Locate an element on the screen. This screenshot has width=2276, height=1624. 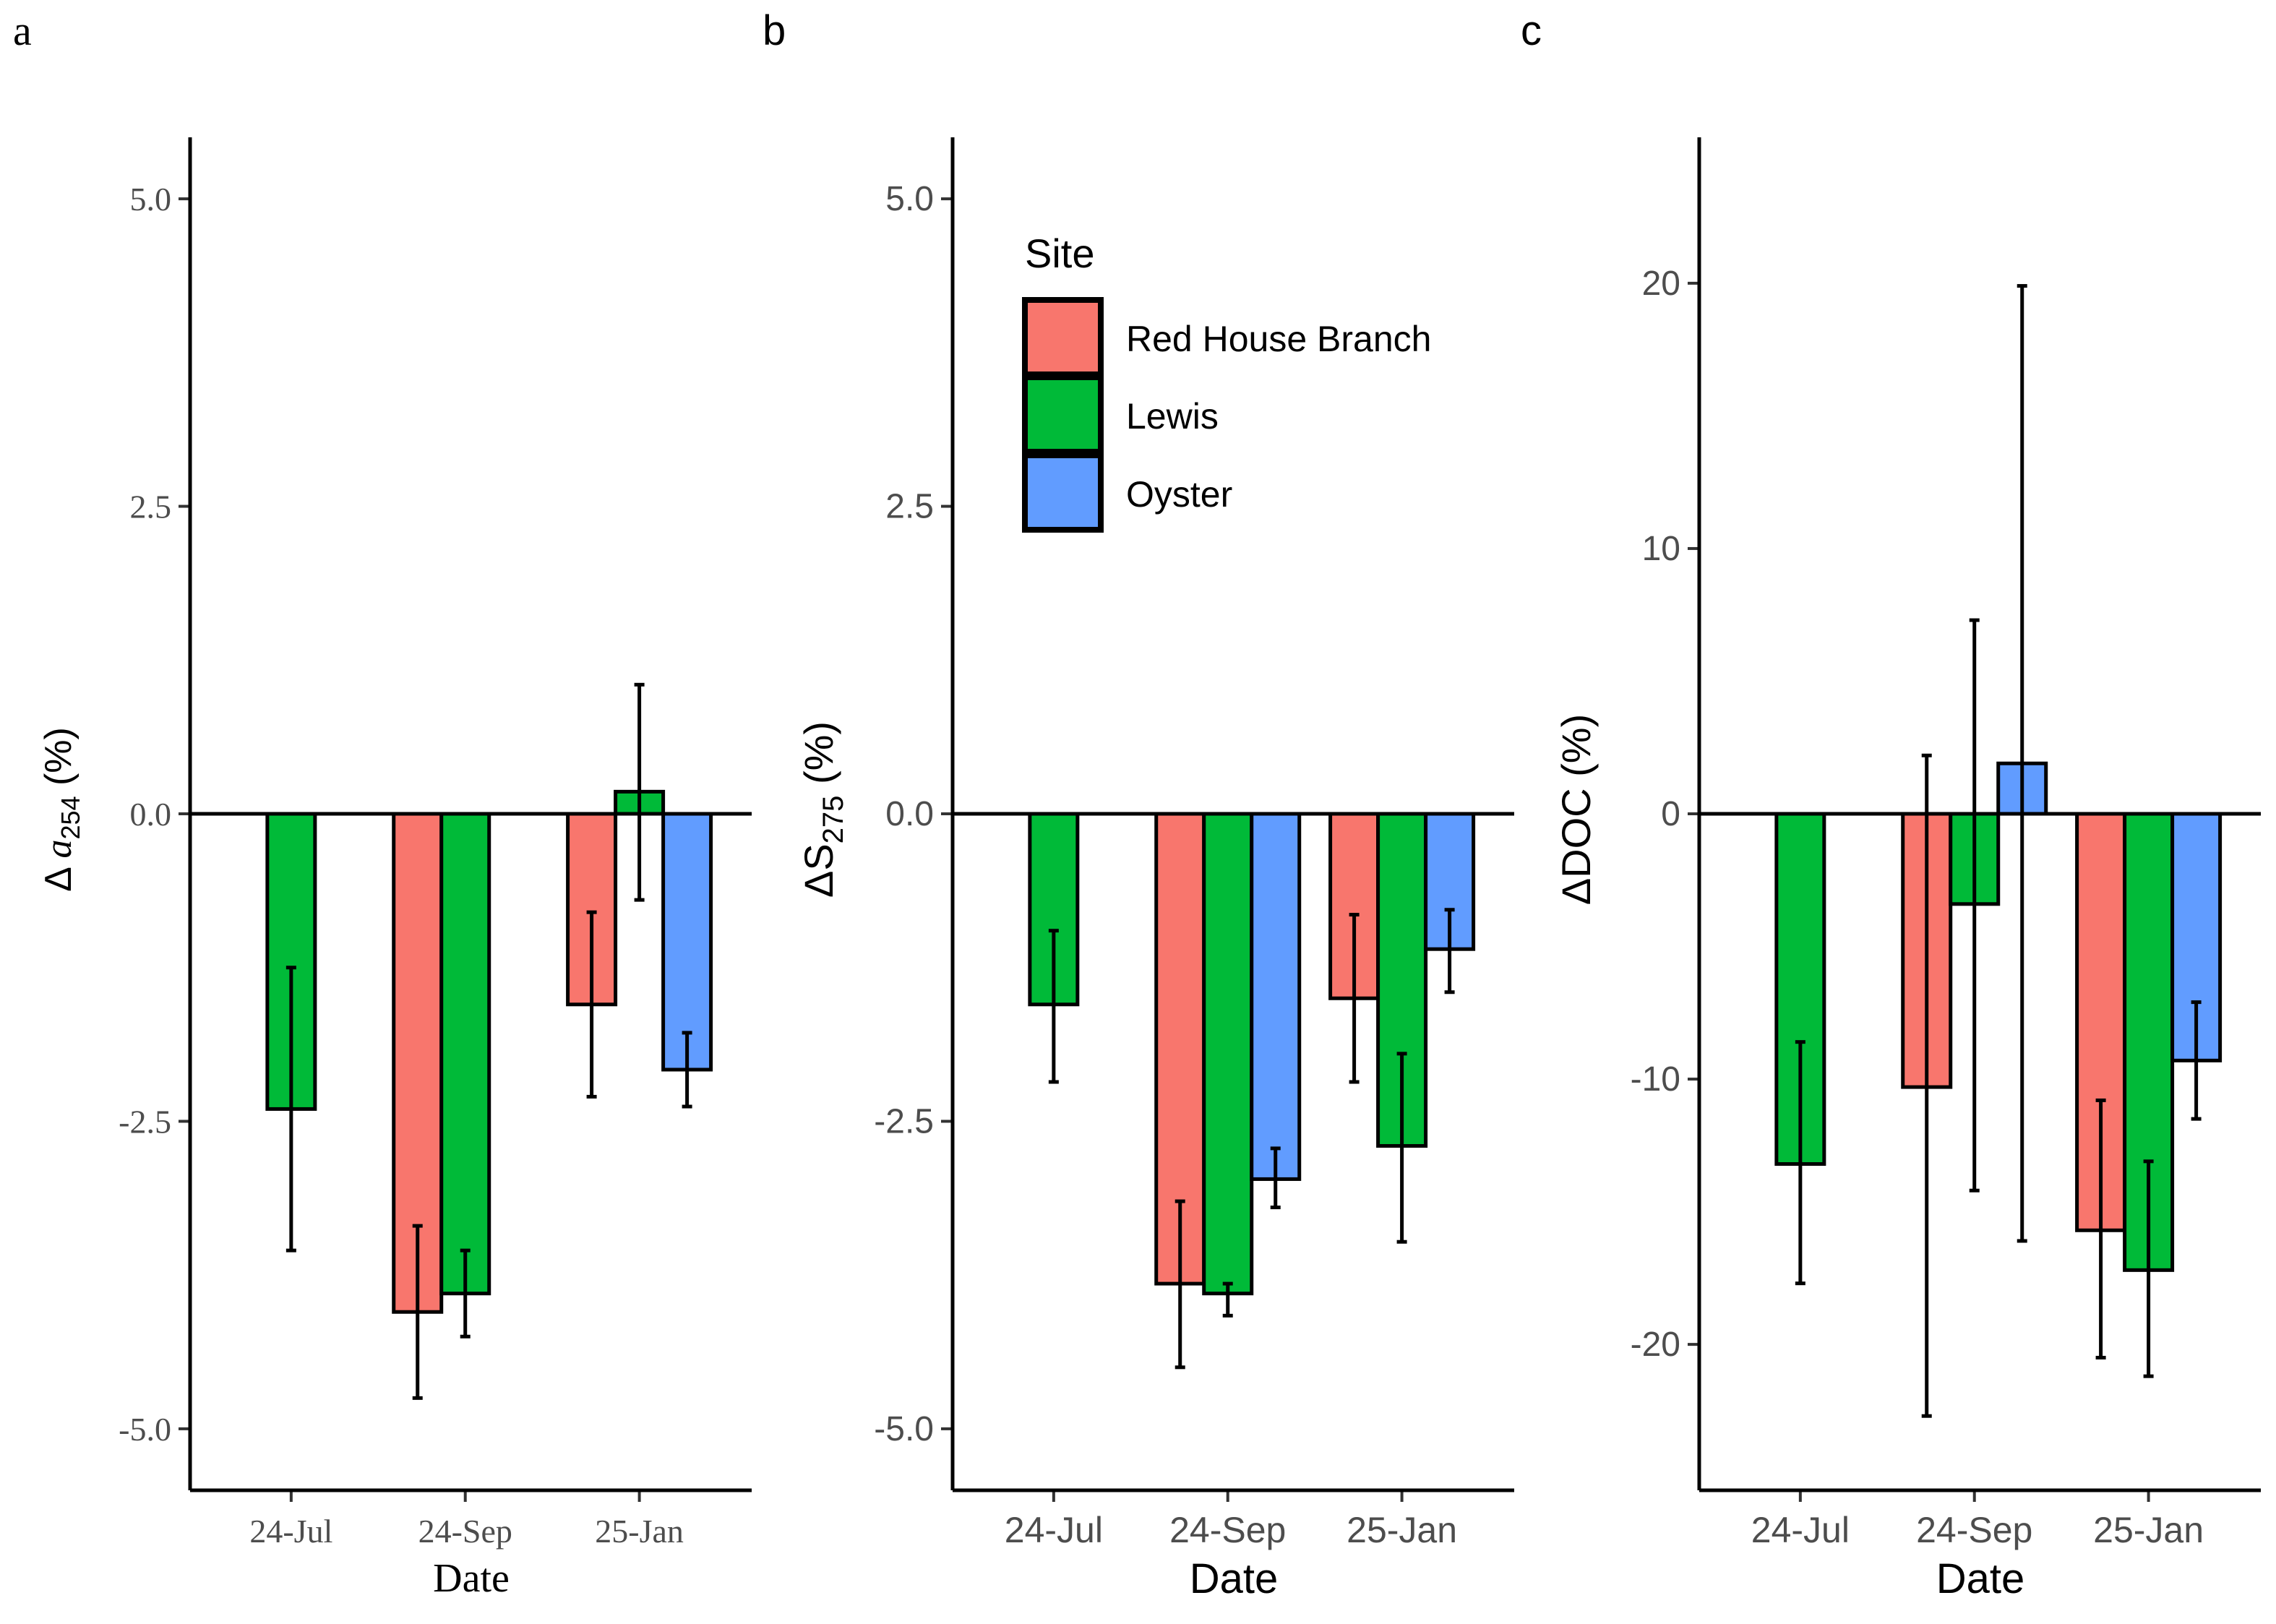
panel-b-x-axis-label: Date is located at coordinates (1234, 1578).